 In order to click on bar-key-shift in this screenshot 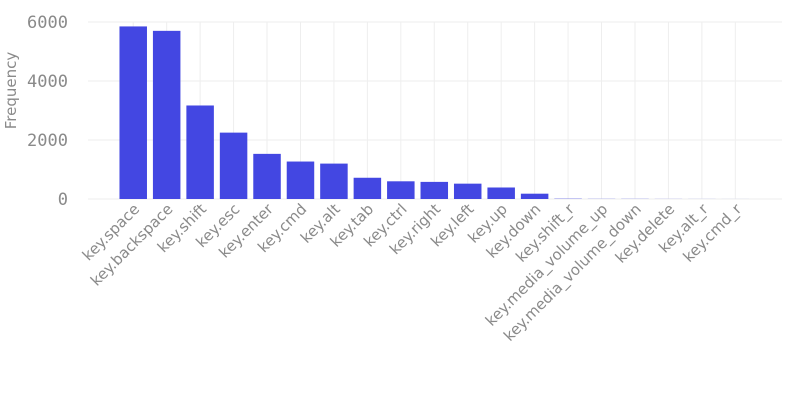, I will do `click(200, 152)`.